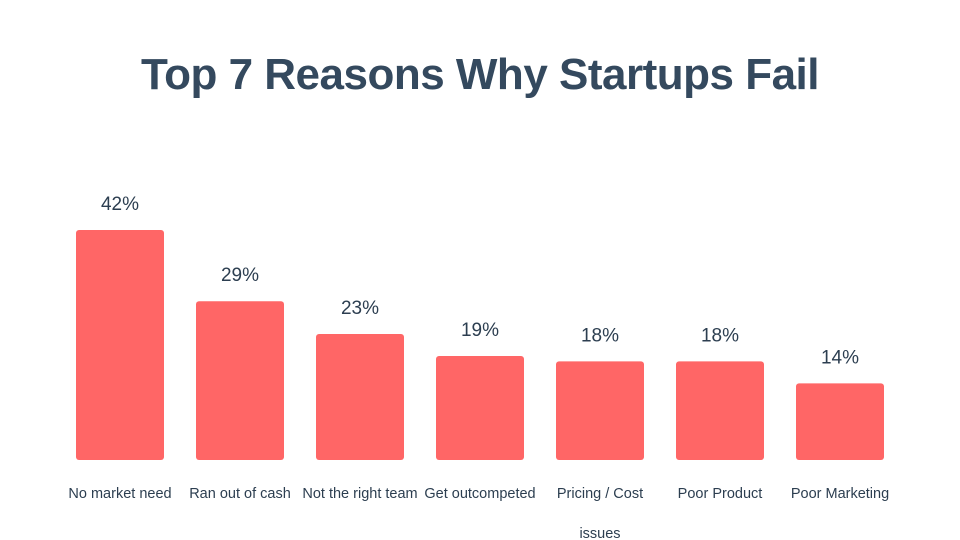  I want to click on category-label: Pricing / Cost, so click(600, 494).